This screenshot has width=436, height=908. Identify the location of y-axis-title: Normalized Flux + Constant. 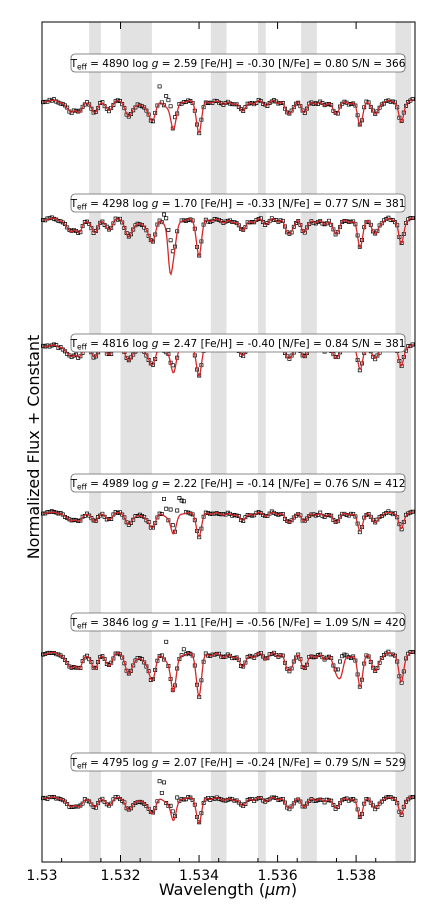
(33, 447).